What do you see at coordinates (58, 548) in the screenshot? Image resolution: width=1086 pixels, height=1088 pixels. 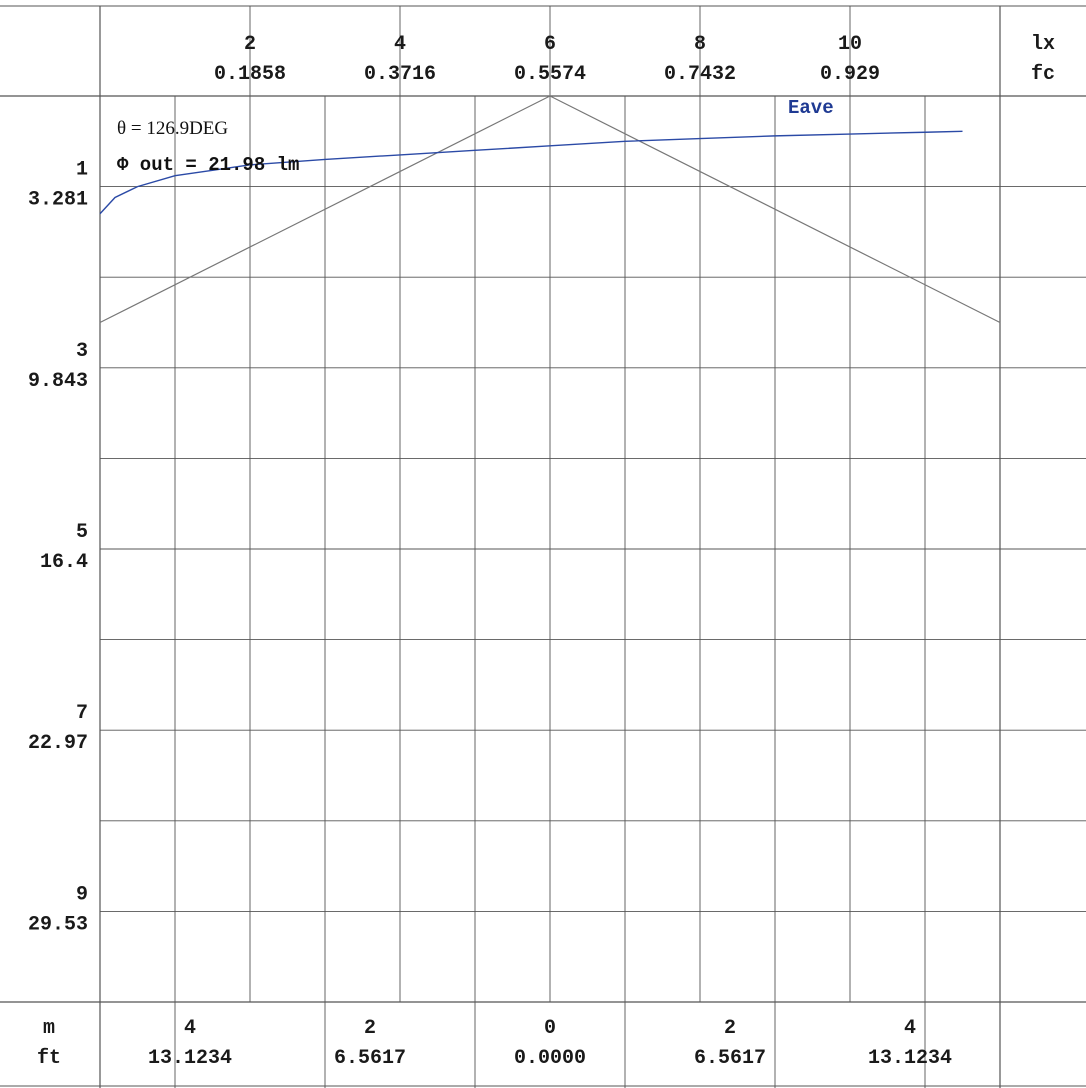 I see `left-axis: 1 3.281 3 9.843 5 16.4 7 22.97 9 29.53` at bounding box center [58, 548].